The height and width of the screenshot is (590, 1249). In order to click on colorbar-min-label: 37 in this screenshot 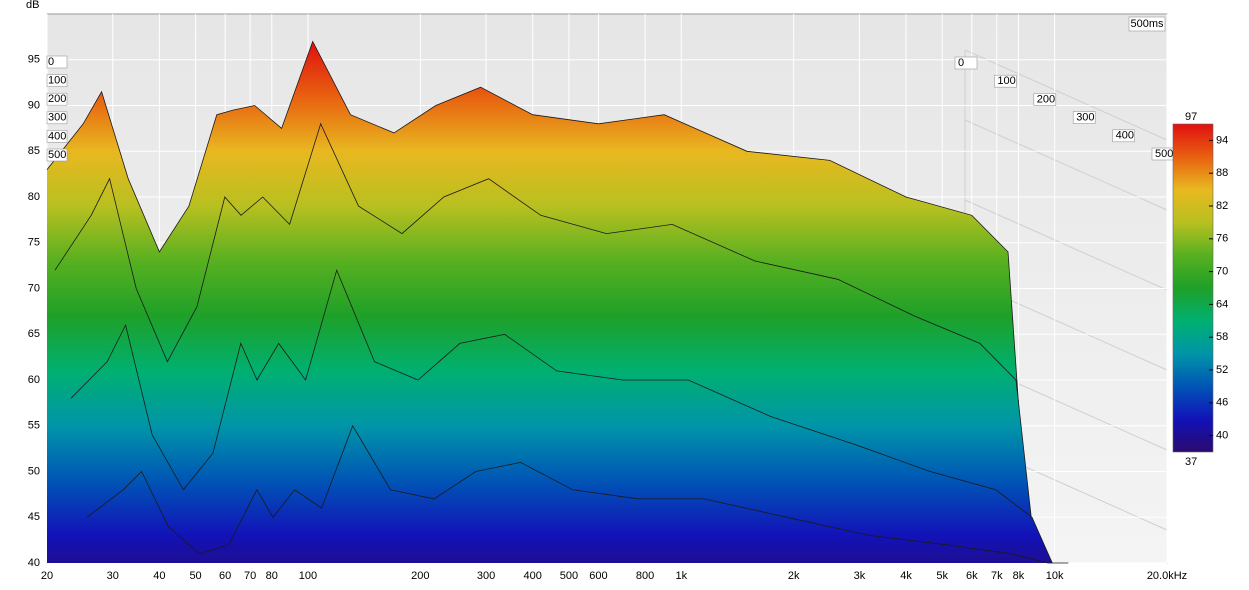, I will do `click(1191, 462)`.